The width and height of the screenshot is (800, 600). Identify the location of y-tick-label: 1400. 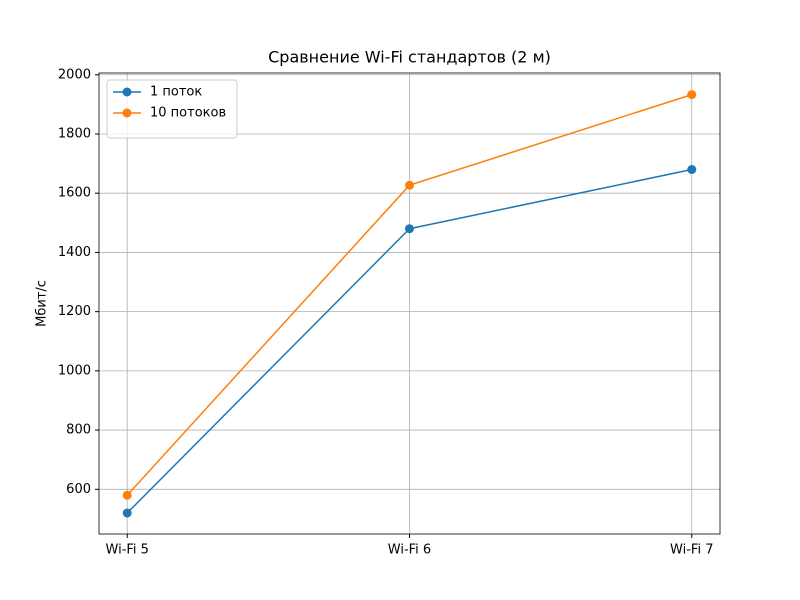
(74, 252).